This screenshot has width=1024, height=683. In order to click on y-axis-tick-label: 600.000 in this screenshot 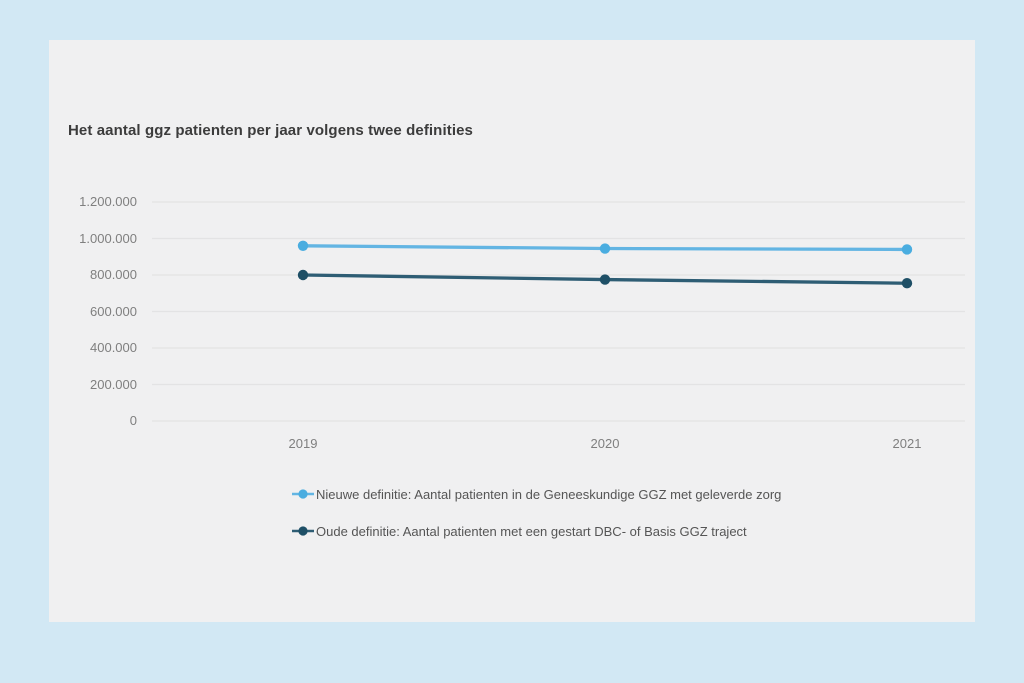, I will do `click(113, 311)`.